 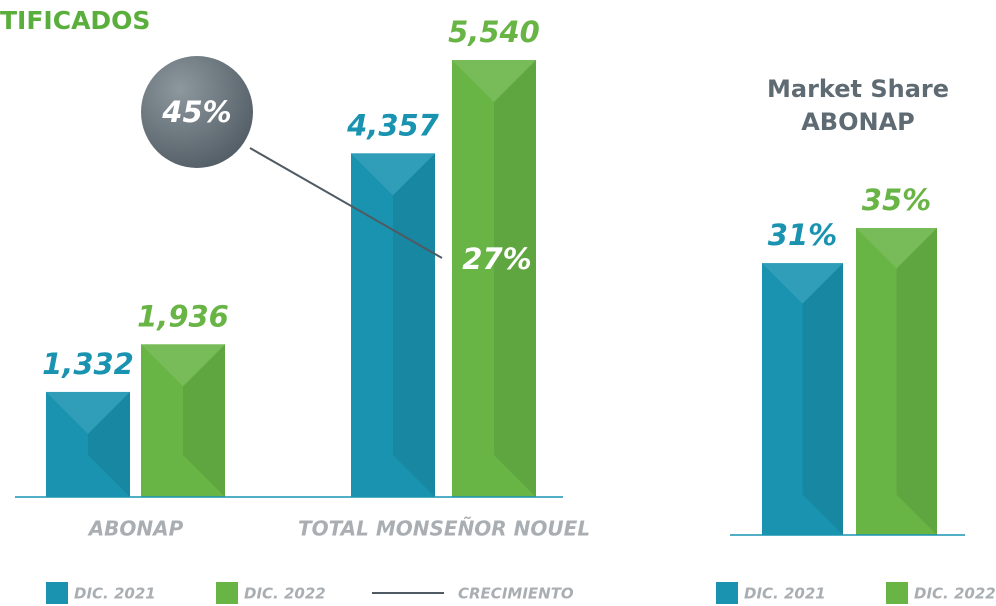 I want to click on category-label: ABONAP, so click(x=135, y=529).